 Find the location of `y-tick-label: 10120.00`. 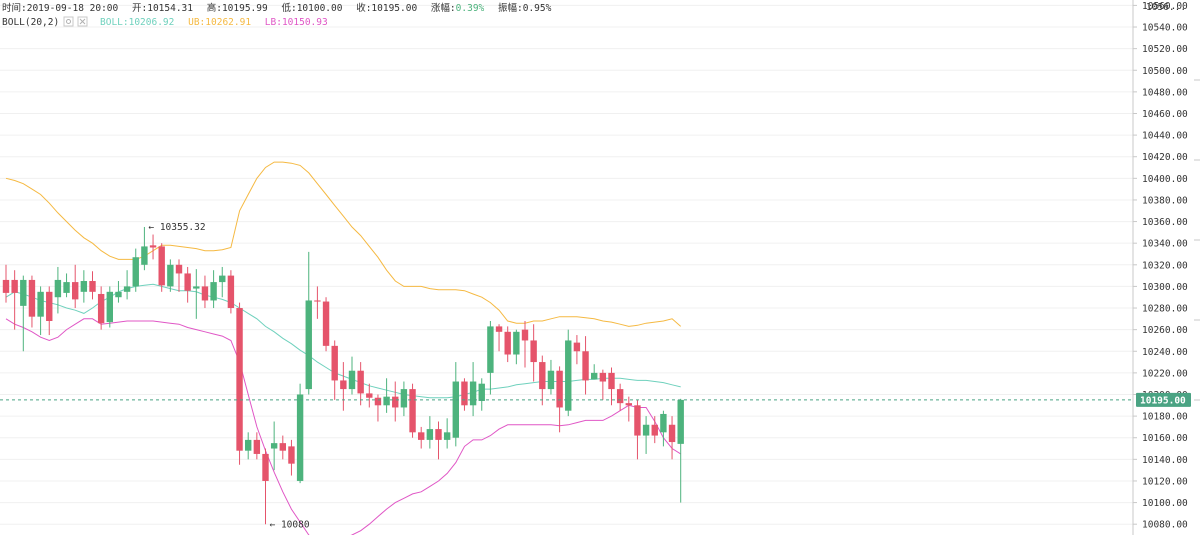

y-tick-label: 10120.00 is located at coordinates (1165, 481).